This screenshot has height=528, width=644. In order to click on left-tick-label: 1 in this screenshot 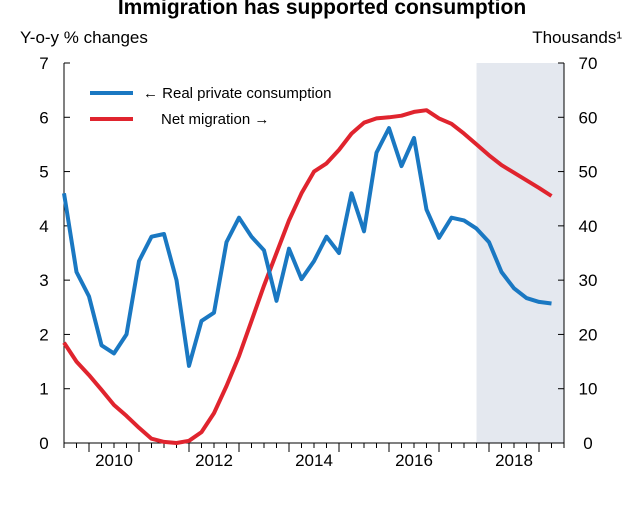, I will do `click(43, 389)`.